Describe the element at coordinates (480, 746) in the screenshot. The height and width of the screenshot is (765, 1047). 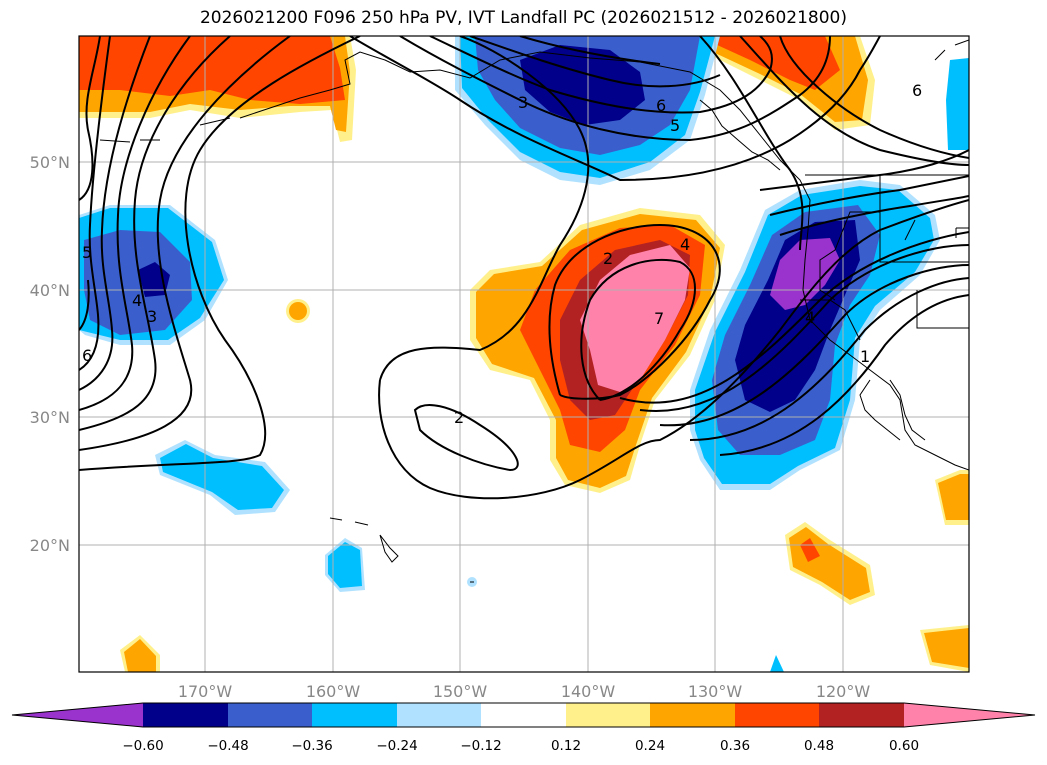
I see `colorbar-label: −0.12` at that location.